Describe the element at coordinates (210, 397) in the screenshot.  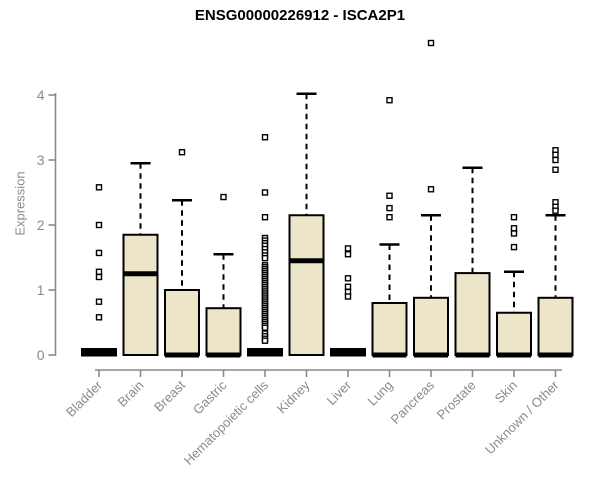
I see `x-tick-label: Gastric` at that location.